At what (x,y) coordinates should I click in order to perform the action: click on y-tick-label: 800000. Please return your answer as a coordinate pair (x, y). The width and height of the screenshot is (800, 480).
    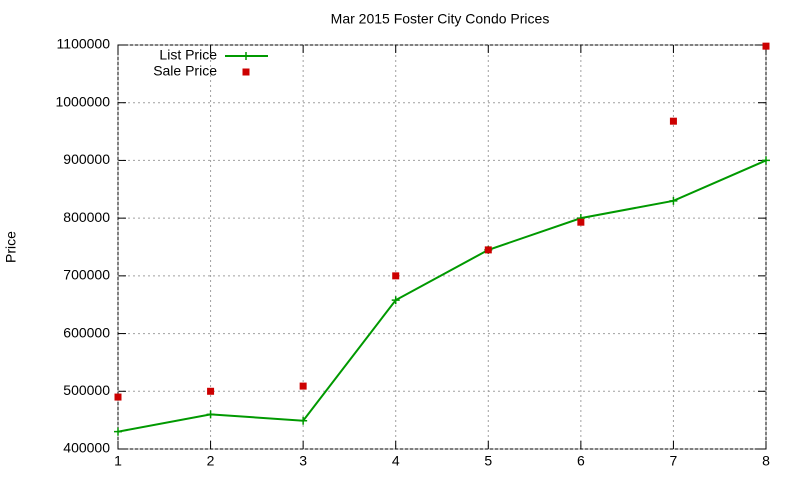
    Looking at the image, I should click on (86, 217).